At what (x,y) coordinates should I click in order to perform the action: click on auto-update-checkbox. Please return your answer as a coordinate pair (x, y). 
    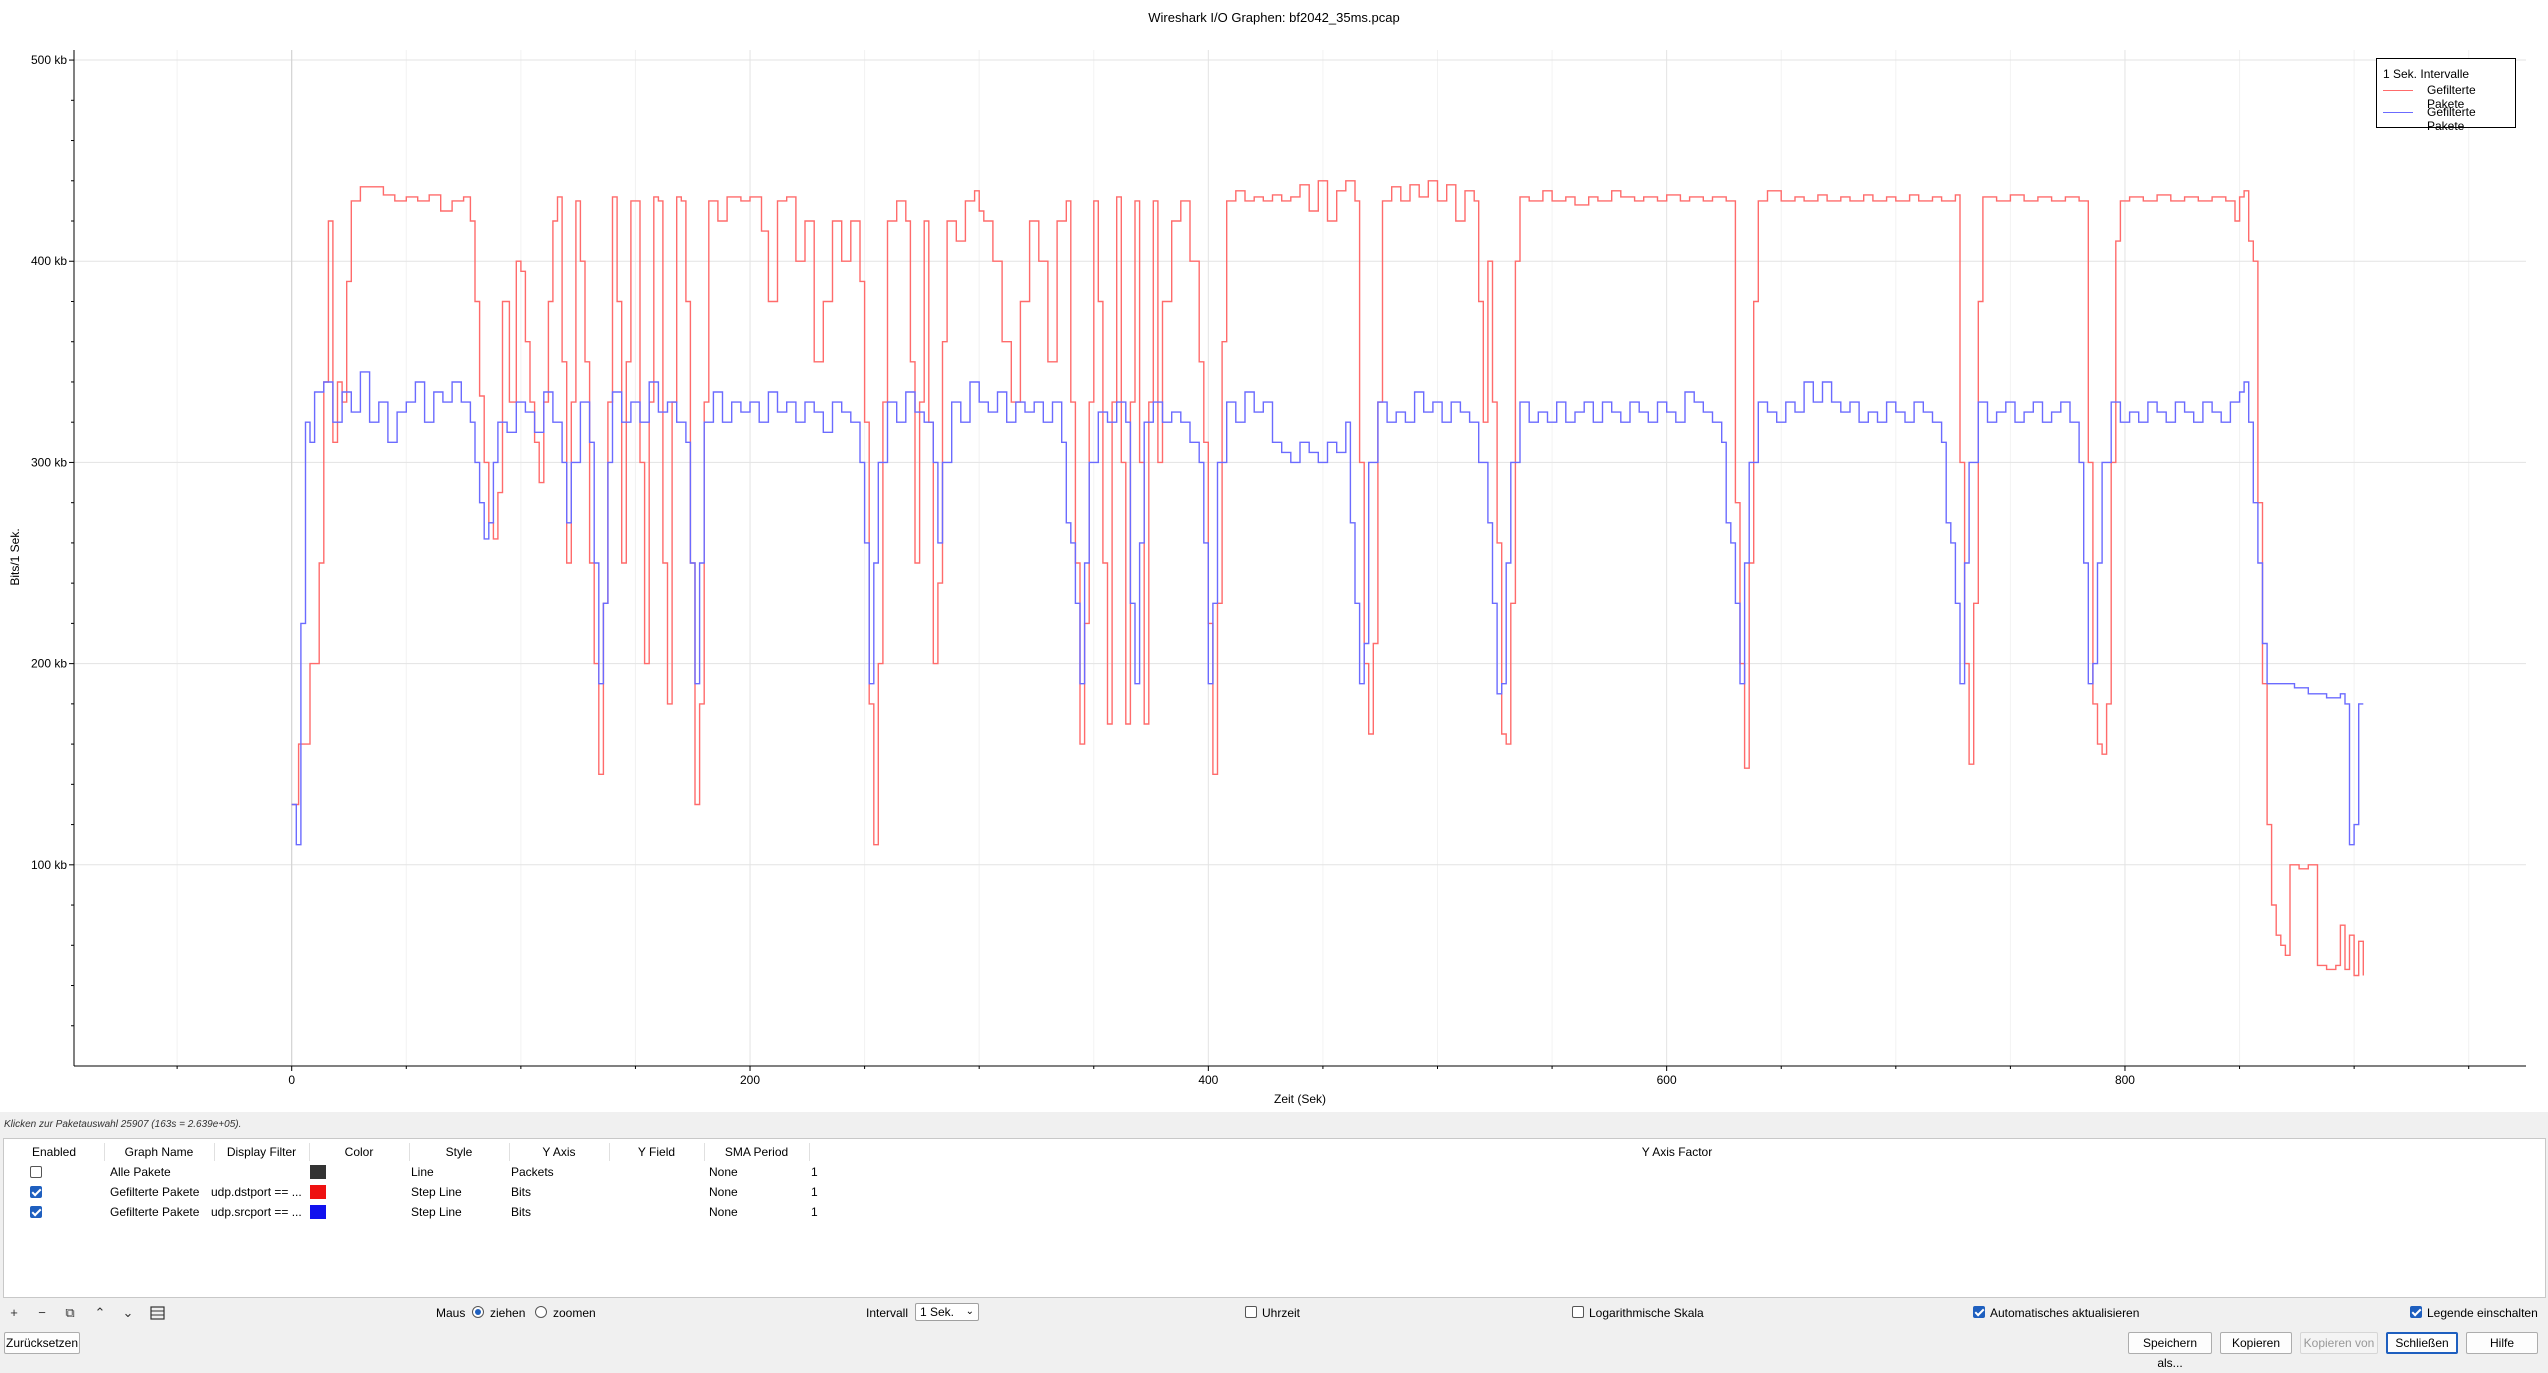
    Looking at the image, I should click on (1979, 1312).